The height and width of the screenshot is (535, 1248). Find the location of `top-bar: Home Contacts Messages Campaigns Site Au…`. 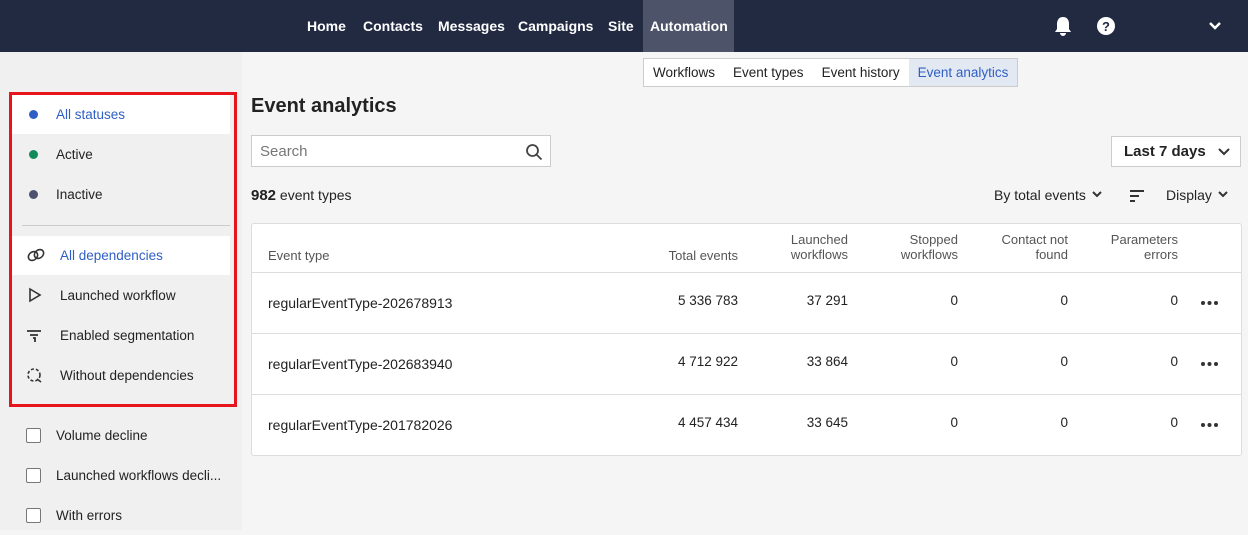

top-bar: Home Contacts Messages Campaigns Site Au… is located at coordinates (624, 26).